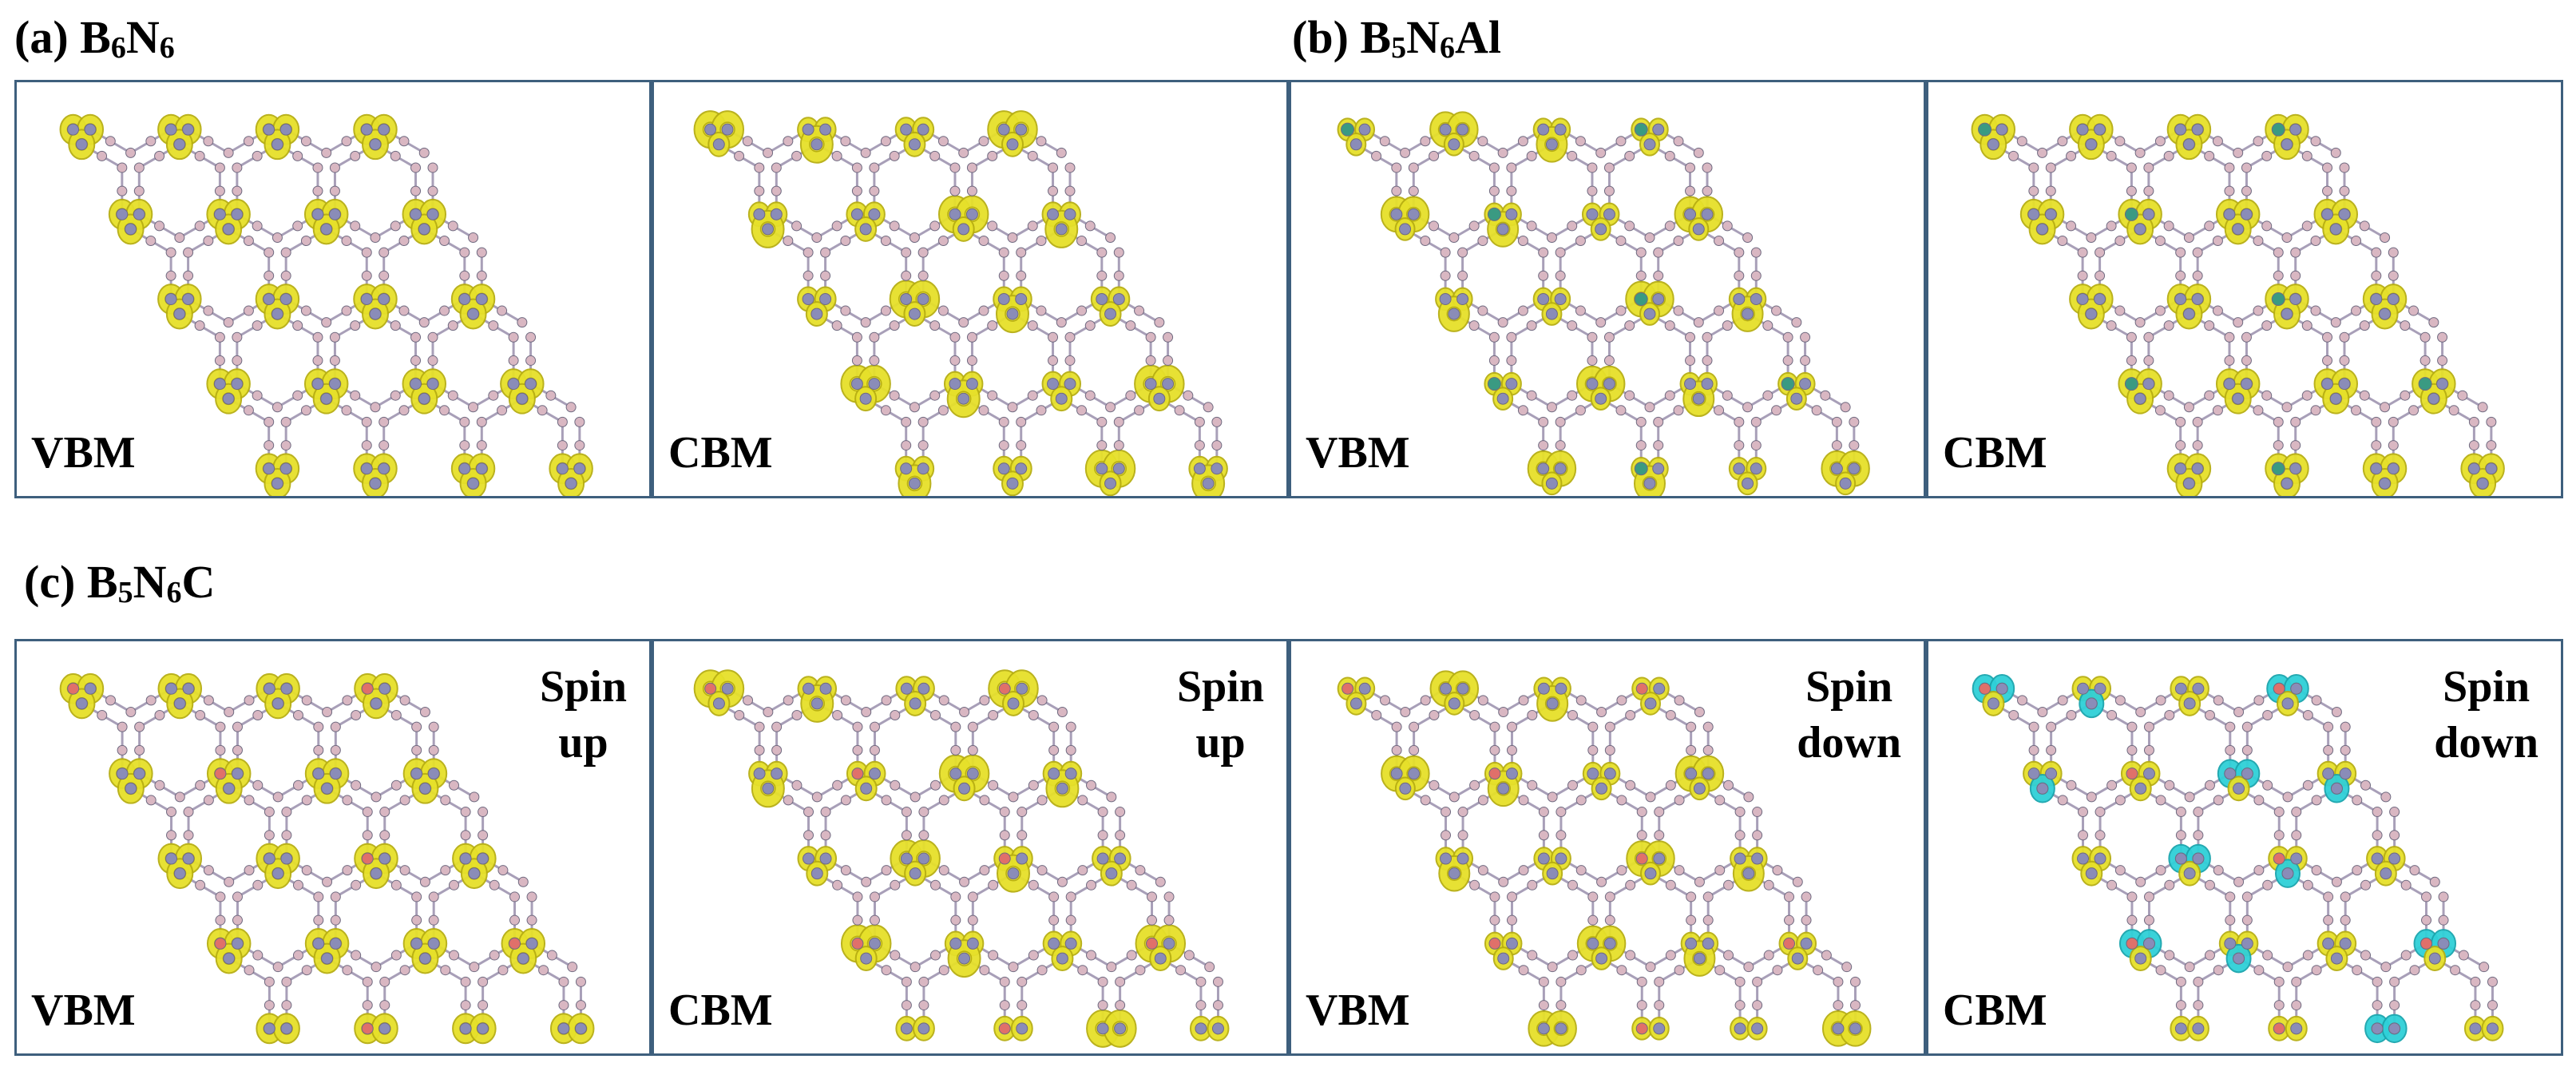 This screenshot has height=1075, width=2576. What do you see at coordinates (970, 848) in the screenshot?
I see `panel-c-cbm-up: CBM Spin up` at bounding box center [970, 848].